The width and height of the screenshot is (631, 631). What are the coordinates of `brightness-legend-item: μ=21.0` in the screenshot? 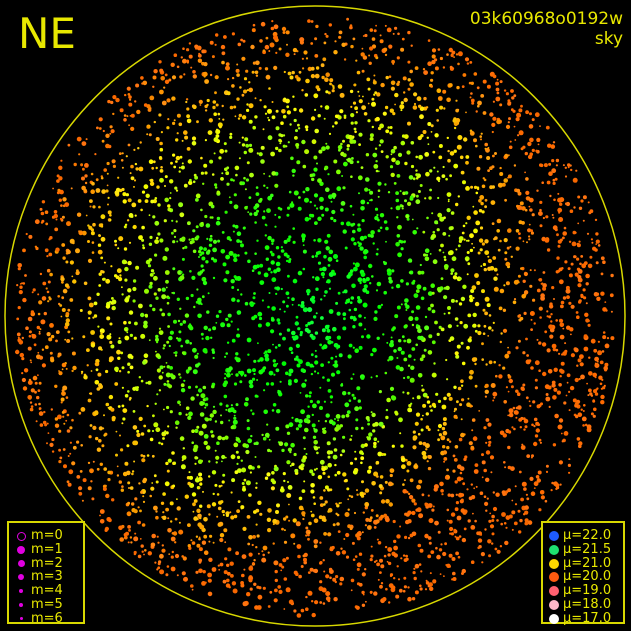 It's located at (583, 563).